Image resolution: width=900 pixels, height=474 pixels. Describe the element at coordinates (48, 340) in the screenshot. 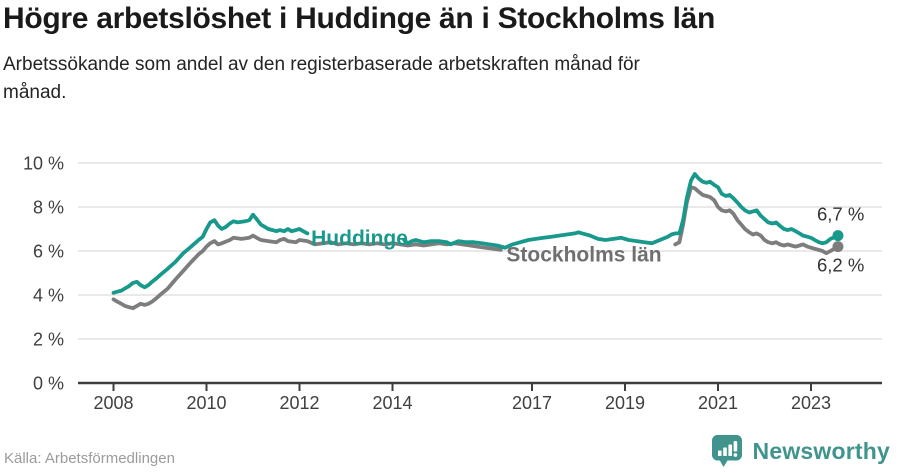

I see `y-tick-label: 2 %` at that location.